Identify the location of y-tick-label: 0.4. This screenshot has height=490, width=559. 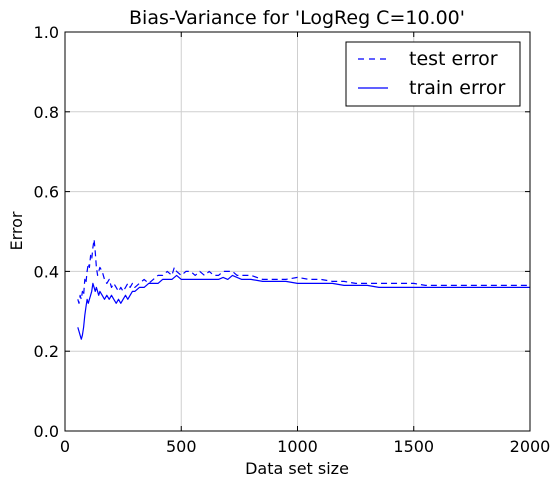
(46, 271).